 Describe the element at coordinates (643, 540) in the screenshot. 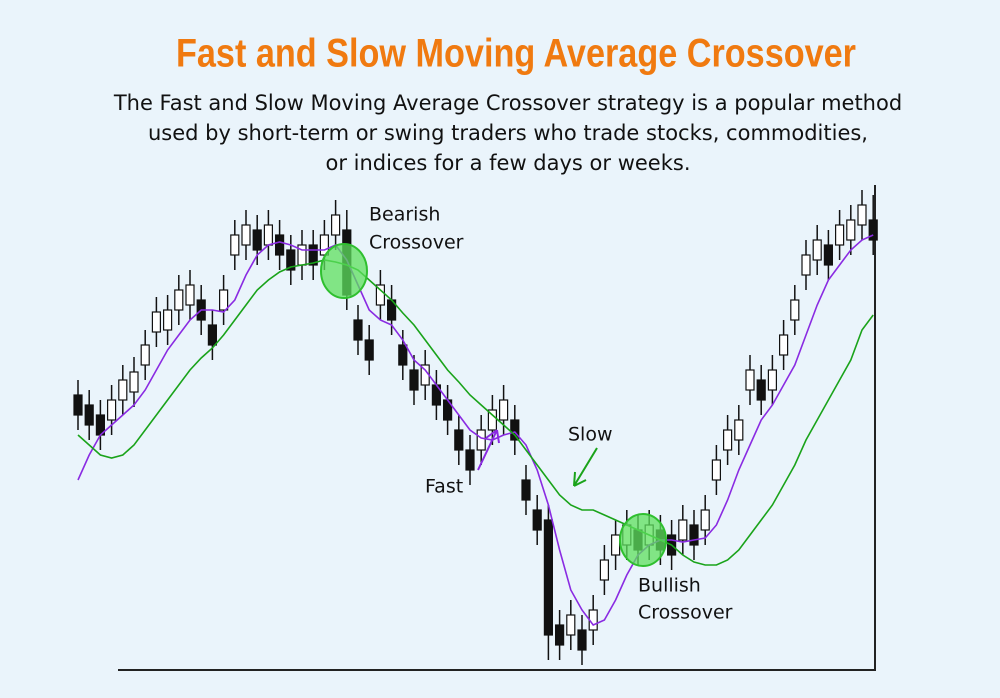

I see `bullish-crossover-marker` at that location.